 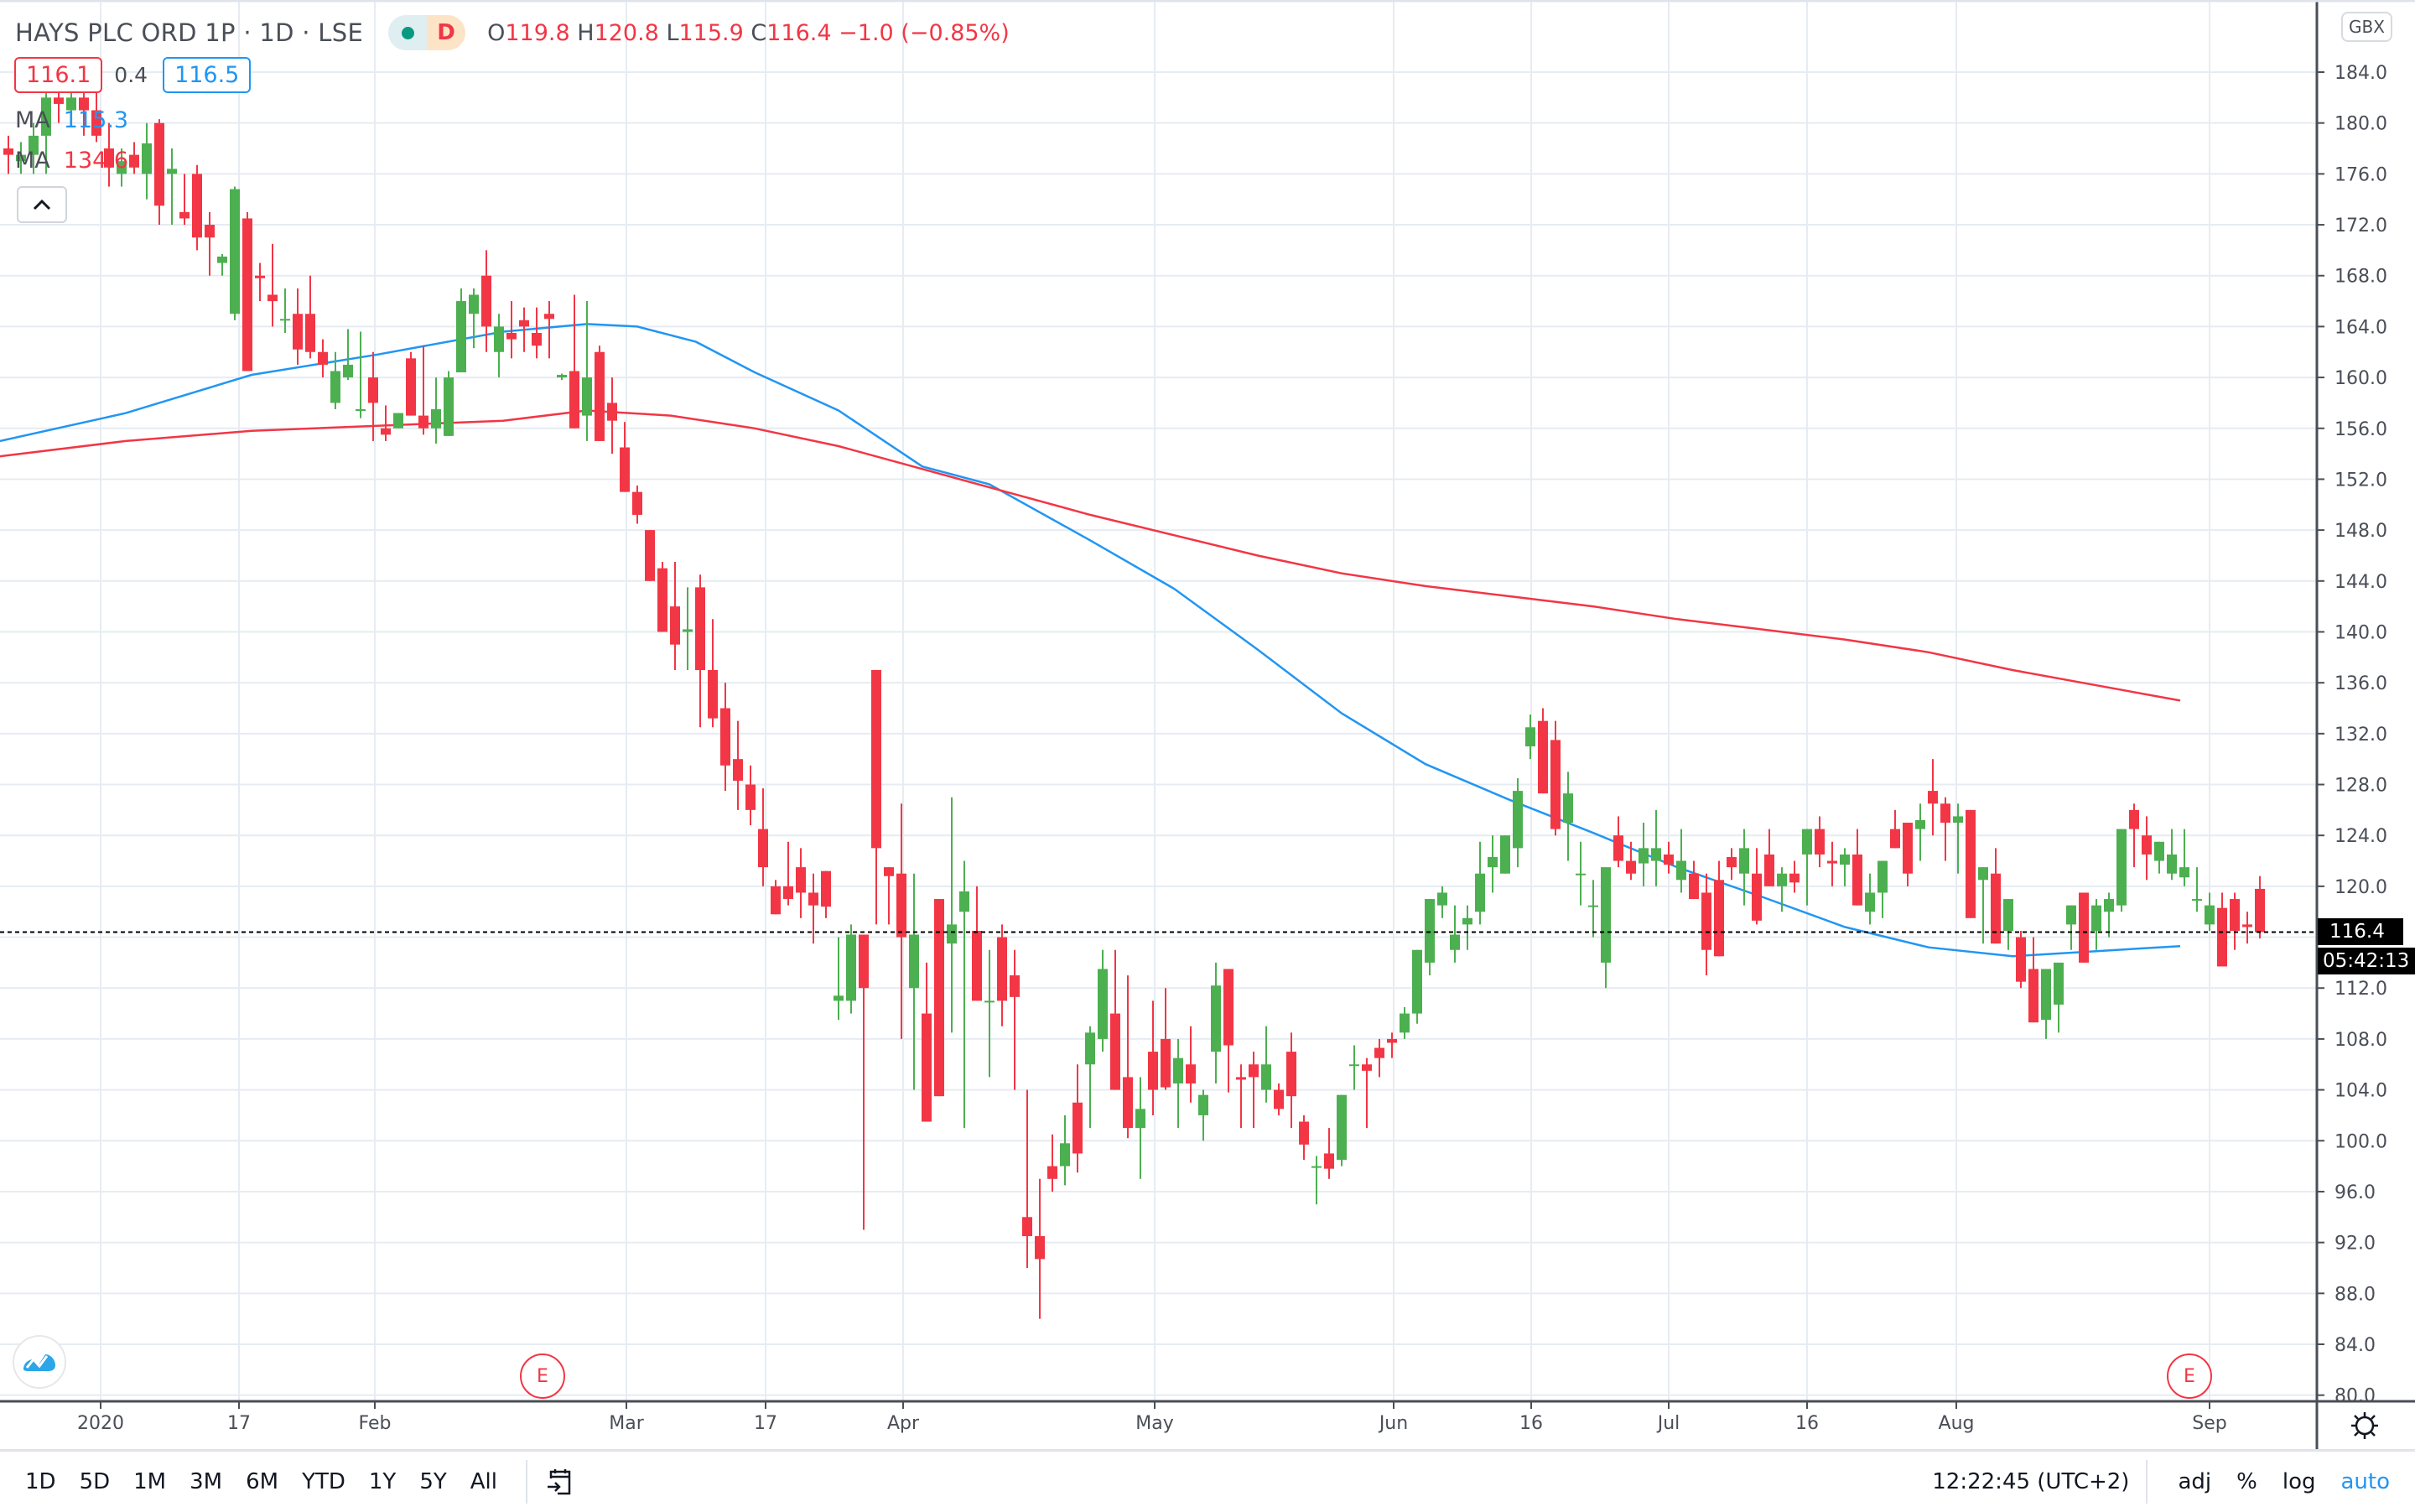 I want to click on percent-scale-toggle: %, so click(x=2246, y=1481).